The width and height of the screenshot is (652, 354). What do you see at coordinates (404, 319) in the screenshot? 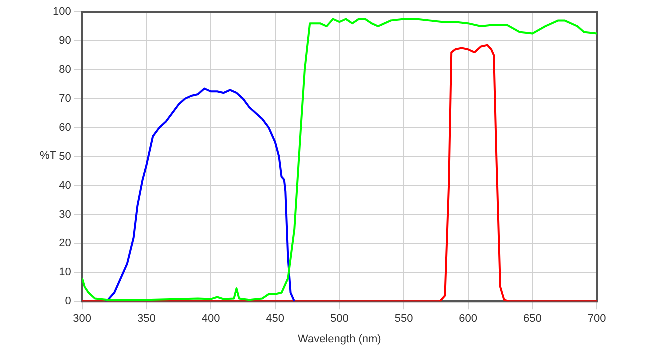
I see `x-tick-label: 550` at bounding box center [404, 319].